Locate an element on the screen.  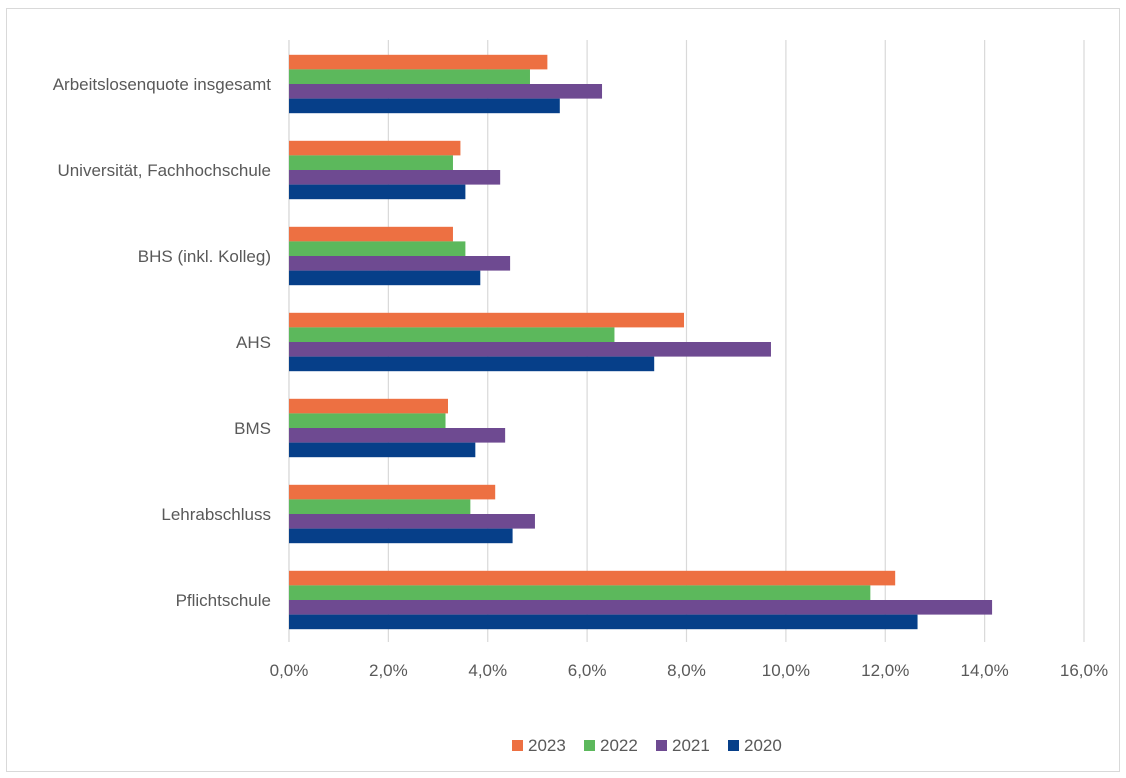
category-label: BMS is located at coordinates (252, 428).